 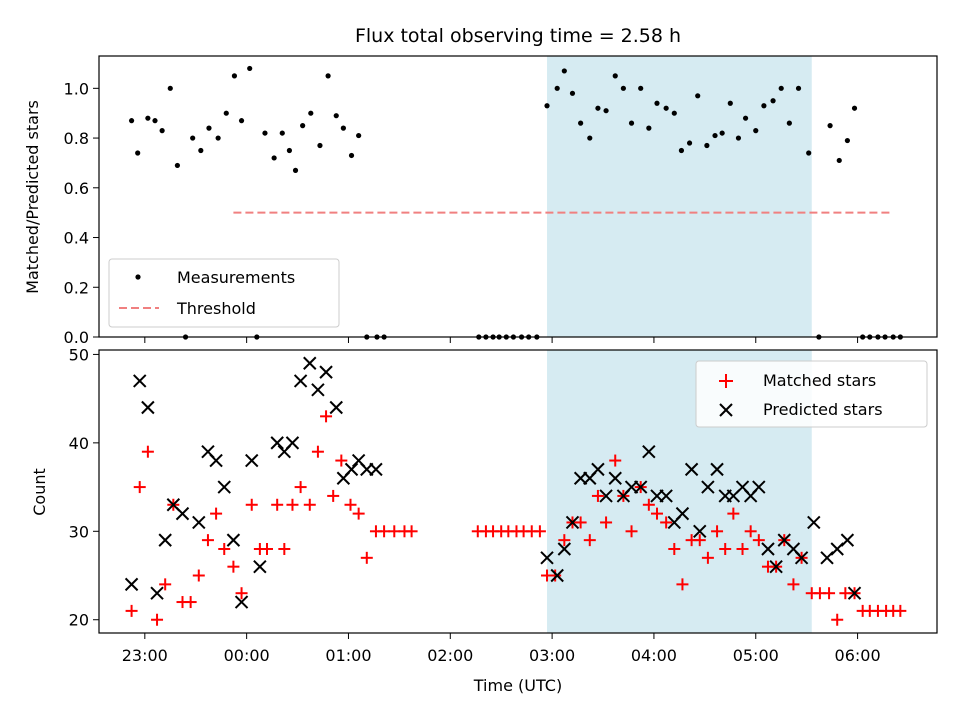 I want to click on chart-title: Flux total observing time = 2.58 h, so click(x=518, y=36).